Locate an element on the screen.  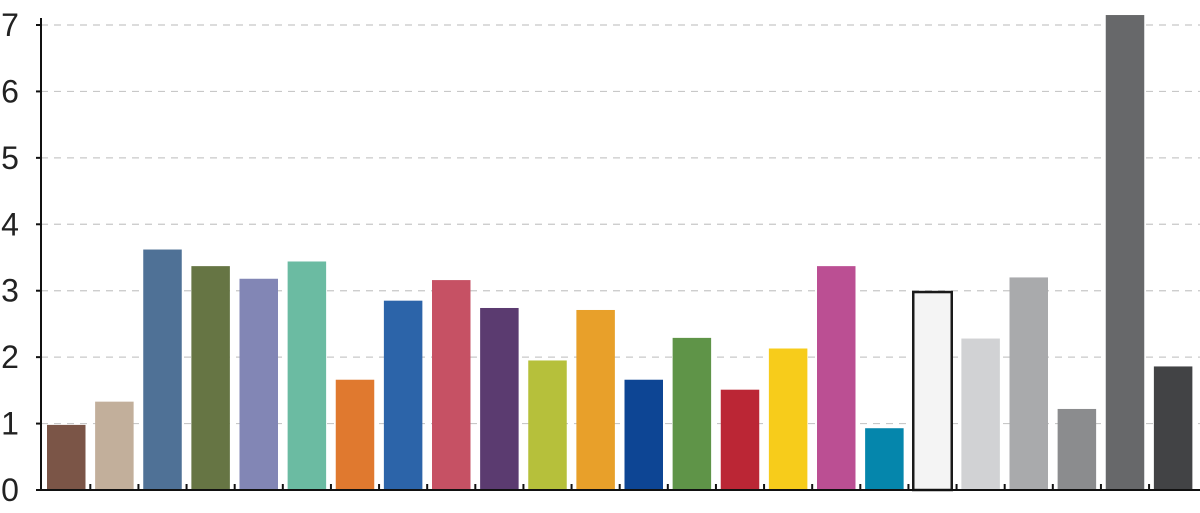
y-tick-label-3: 3 is located at coordinates (10, 291).